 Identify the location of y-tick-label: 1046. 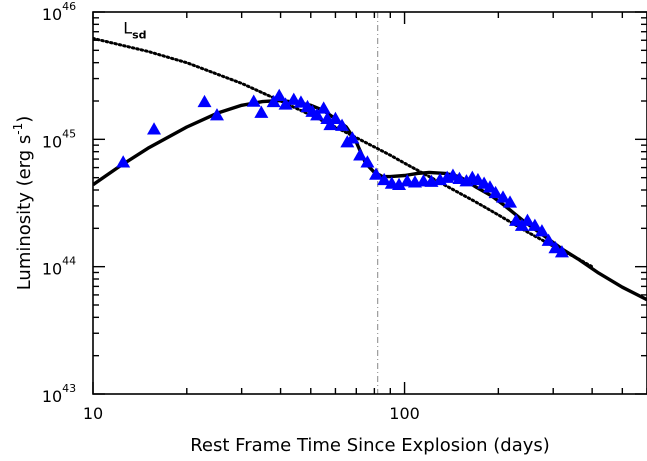
(59, 12).